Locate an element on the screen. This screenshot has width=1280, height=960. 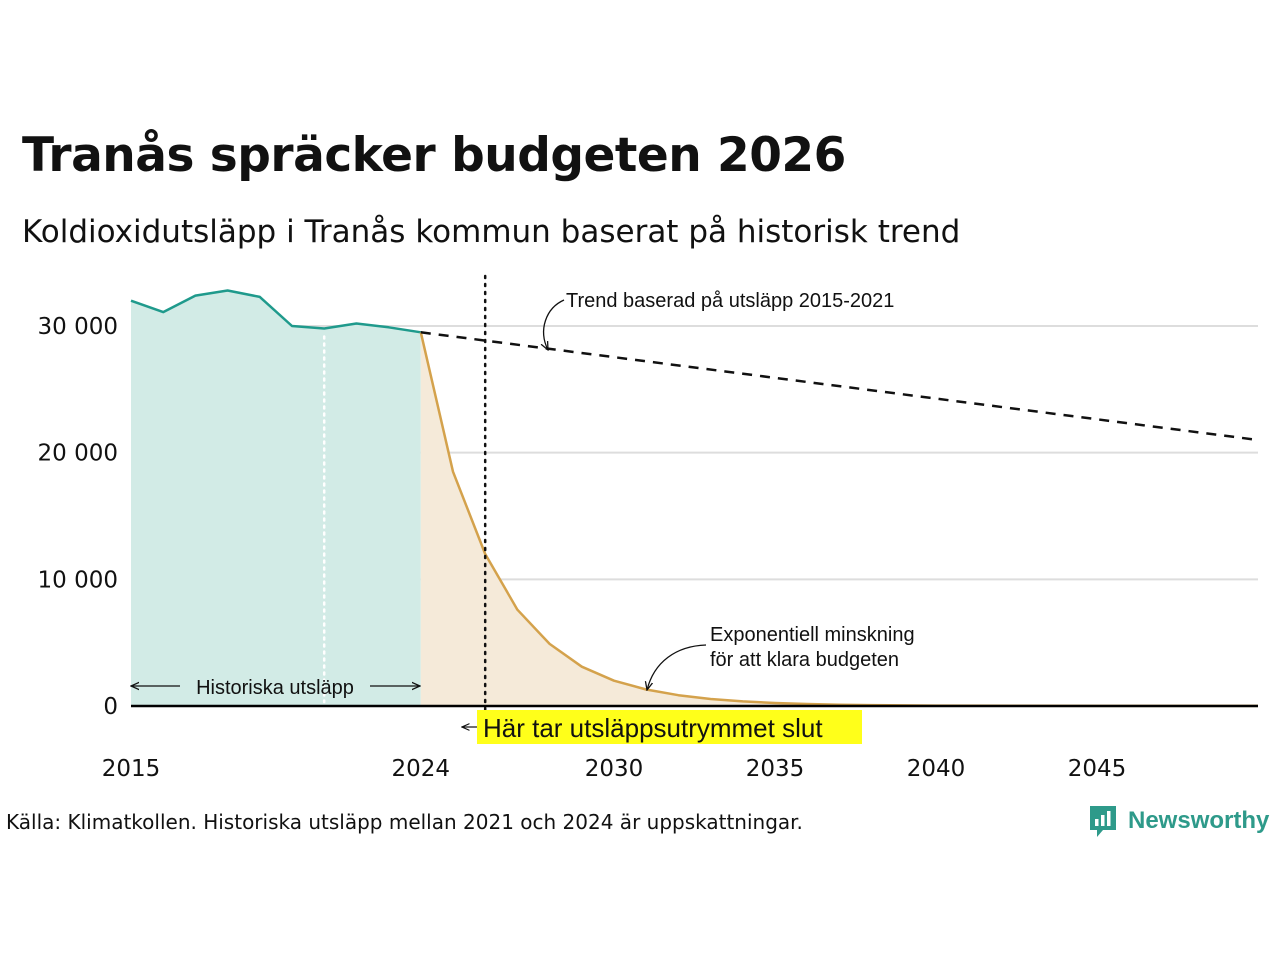
x-axis-ticks: 2015 2024 2030 2035 2040 2045 is located at coordinates (614, 769).